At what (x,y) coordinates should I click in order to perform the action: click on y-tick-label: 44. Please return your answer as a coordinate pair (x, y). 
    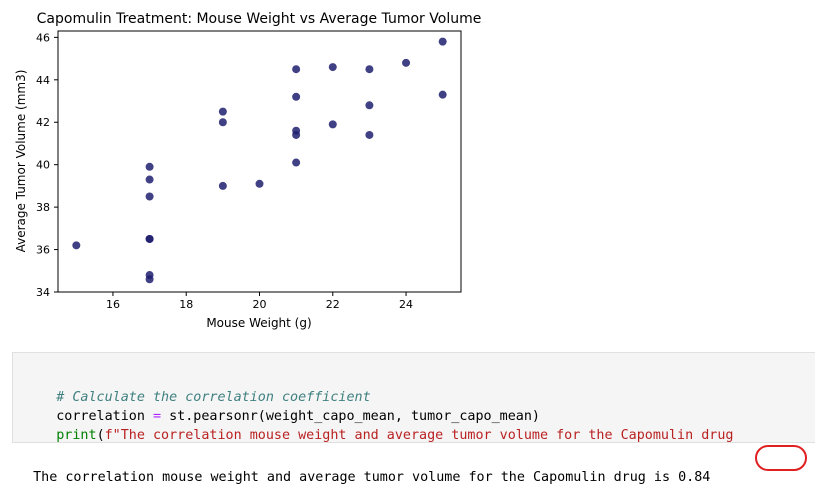
    Looking at the image, I should click on (43, 80).